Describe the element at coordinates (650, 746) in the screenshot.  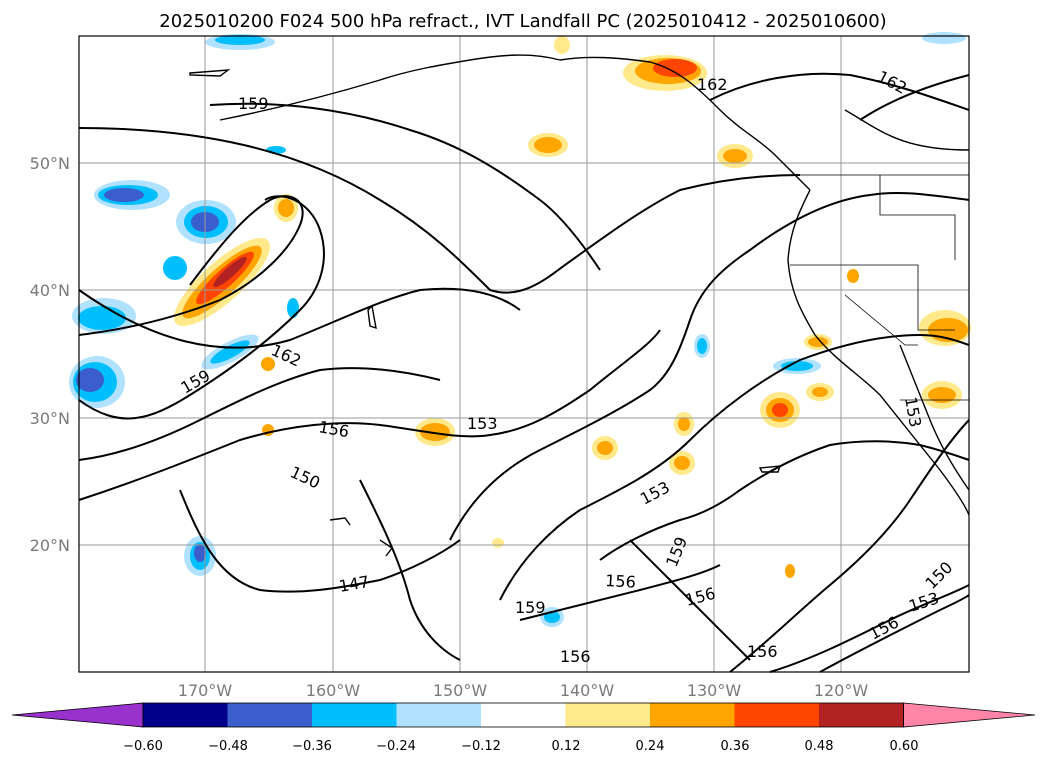
I see `colorbar-tick-label: 0.24` at that location.